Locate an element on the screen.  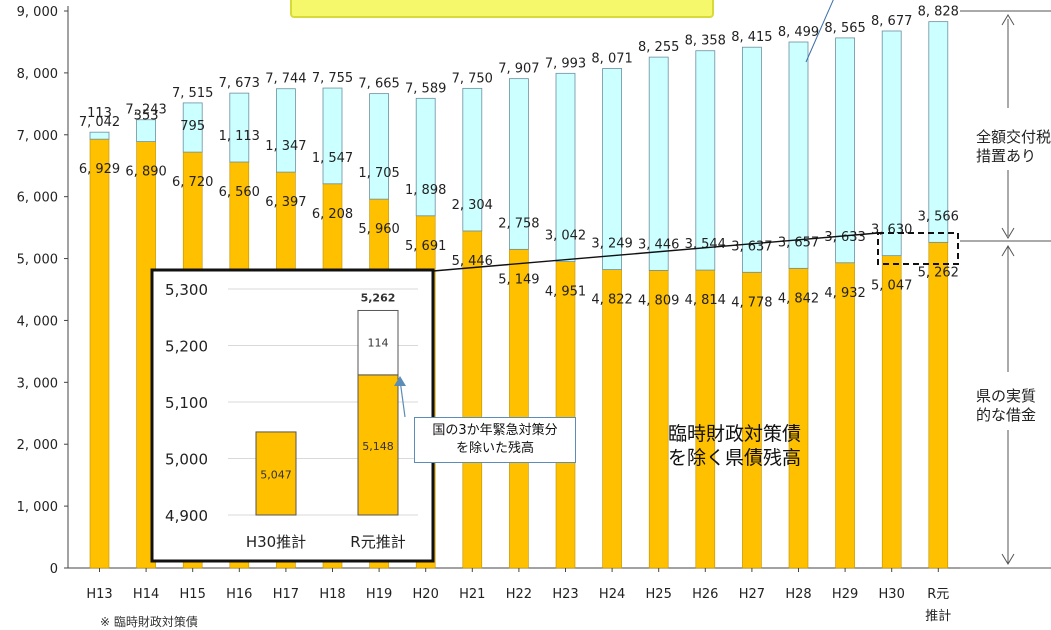
total-value-label: 7, 755 is located at coordinates (332, 78).